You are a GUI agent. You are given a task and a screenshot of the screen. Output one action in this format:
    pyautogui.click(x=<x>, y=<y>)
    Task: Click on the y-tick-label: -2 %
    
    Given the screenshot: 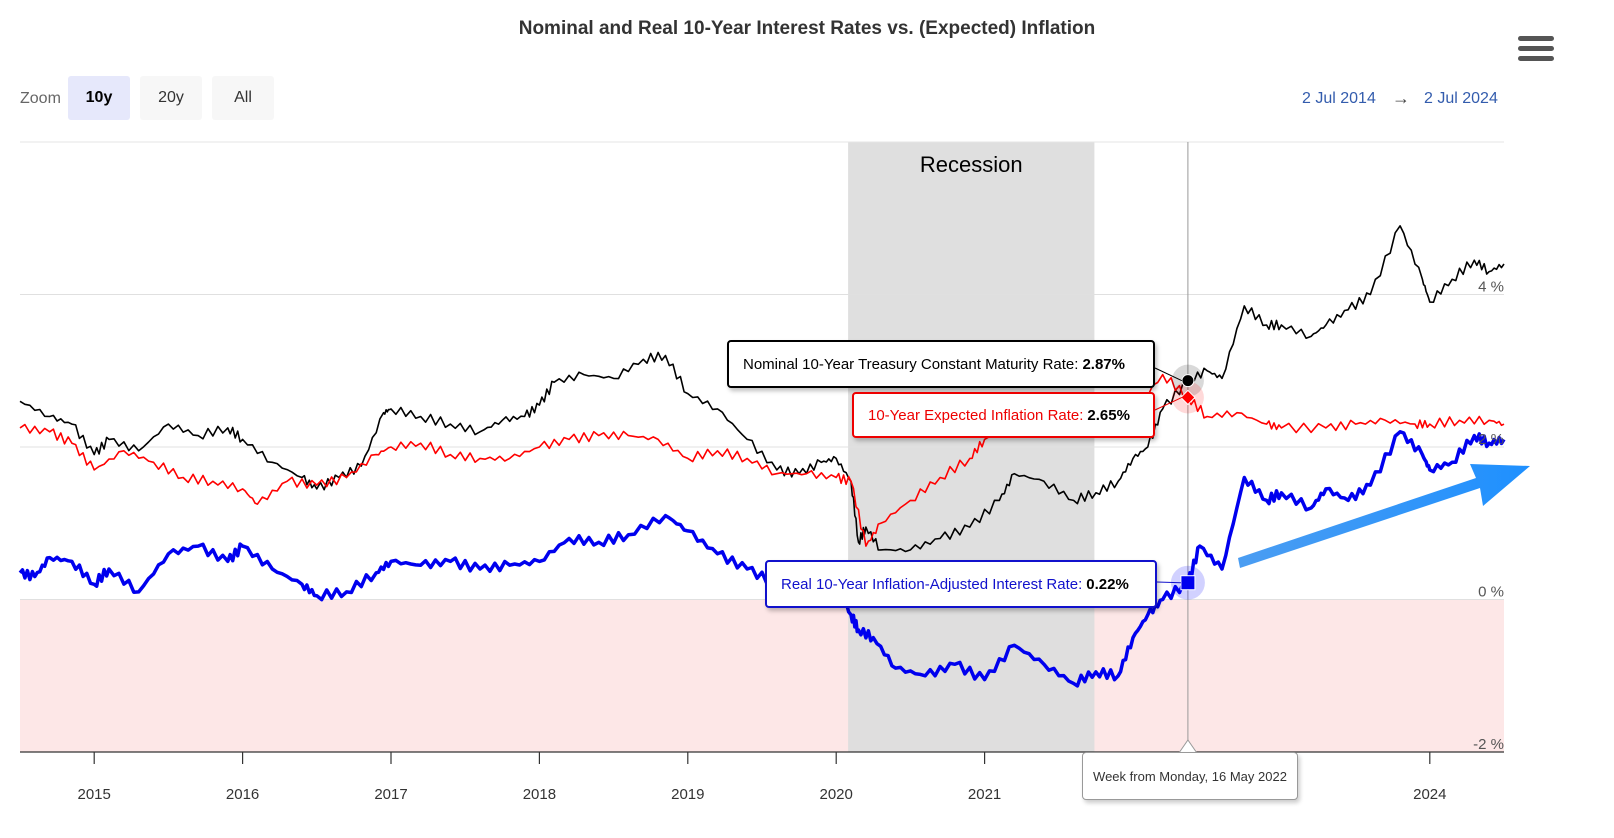 What is the action you would take?
    pyautogui.click(x=1488, y=744)
    